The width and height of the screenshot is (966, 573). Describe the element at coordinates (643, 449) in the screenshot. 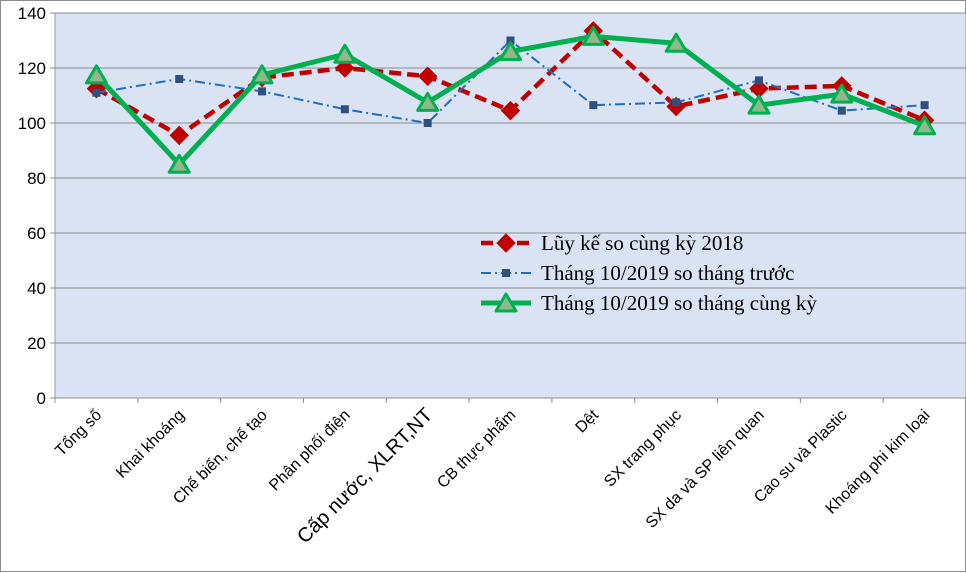

I see `x-tick-label: SX trang phục` at that location.